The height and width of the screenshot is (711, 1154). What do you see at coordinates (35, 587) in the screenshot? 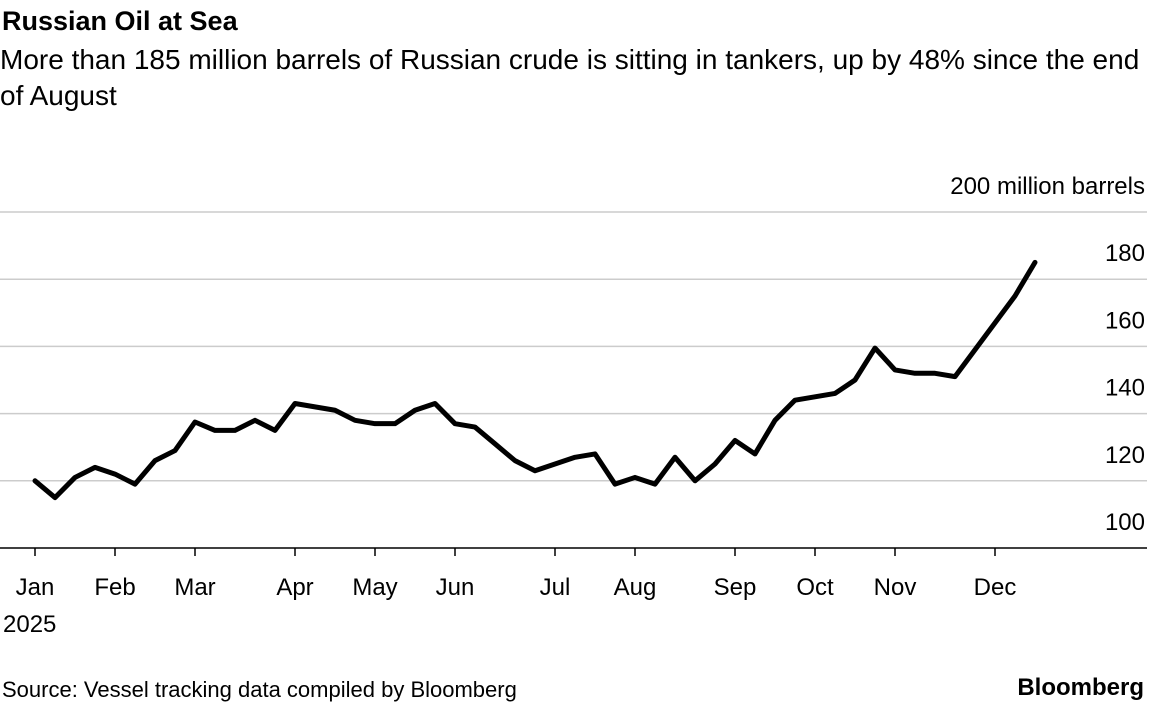
I see `x-tick-label: Jan` at bounding box center [35, 587].